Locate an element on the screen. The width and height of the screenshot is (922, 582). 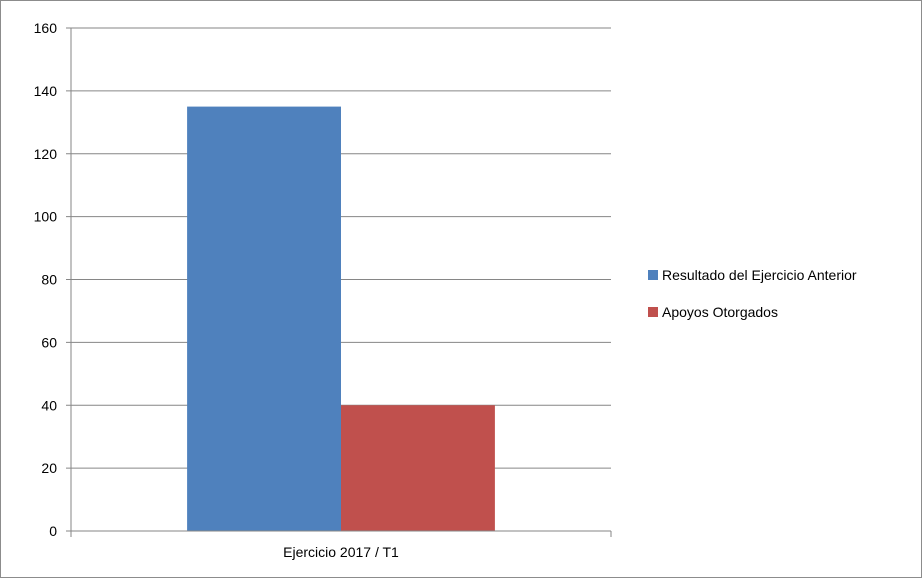
y-tick-label: 100 is located at coordinates (46, 217).